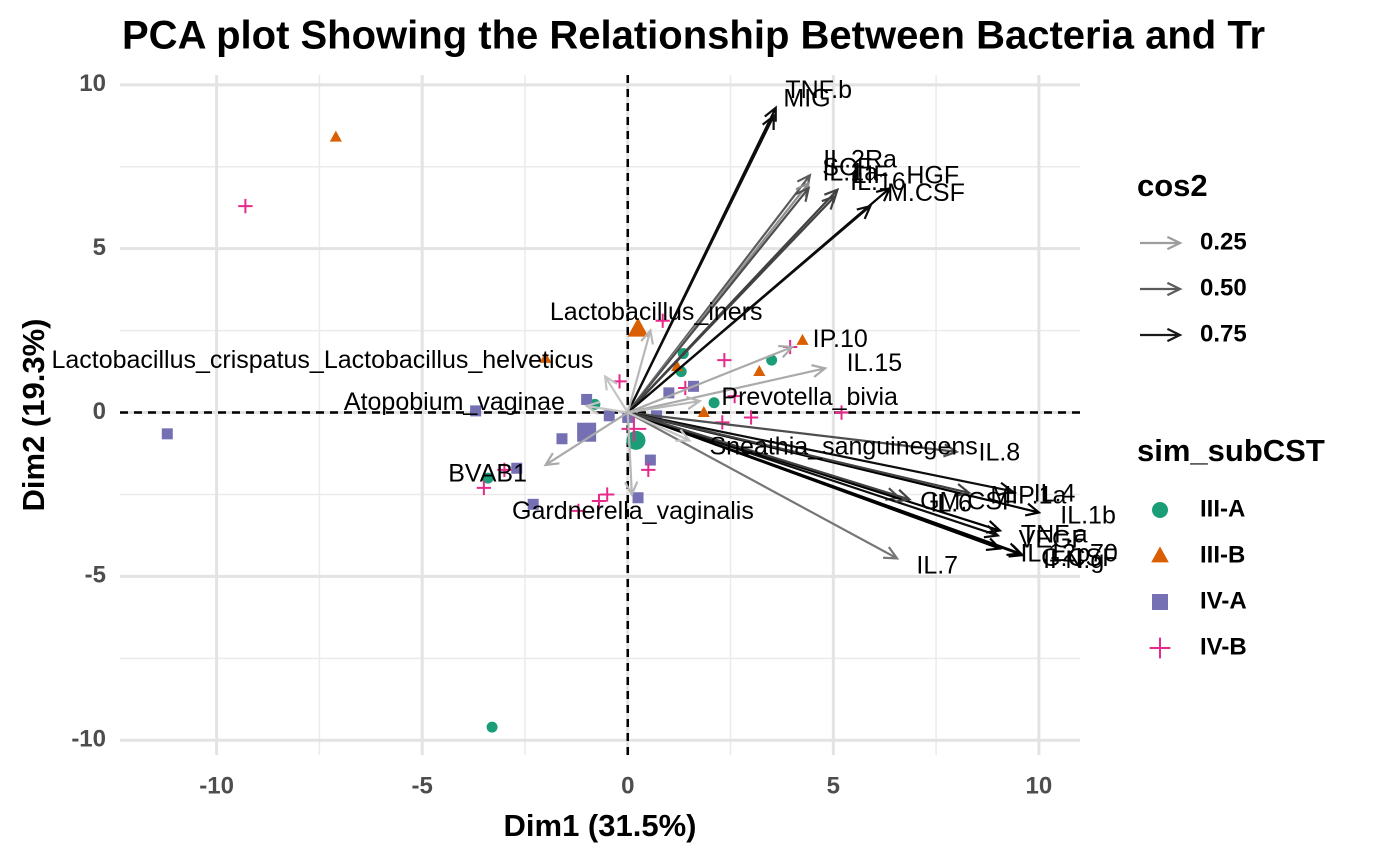 This screenshot has width=1400, height=865. Describe the element at coordinates (1073, 560) in the screenshot. I see `variable-label: IFN.g` at that location.